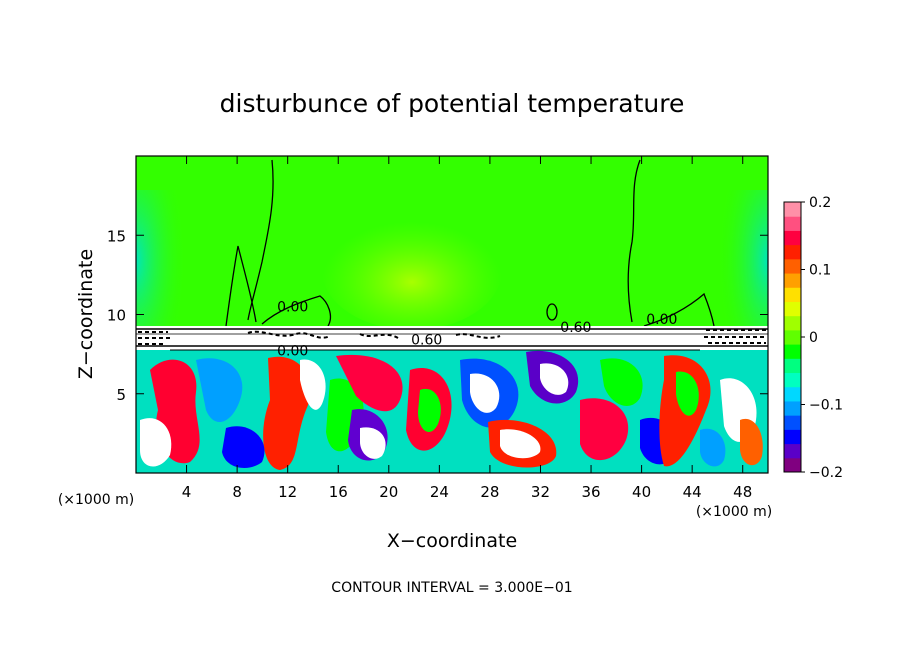  Describe the element at coordinates (742, 492) in the screenshot. I see `x-tick-label: 48` at that location.